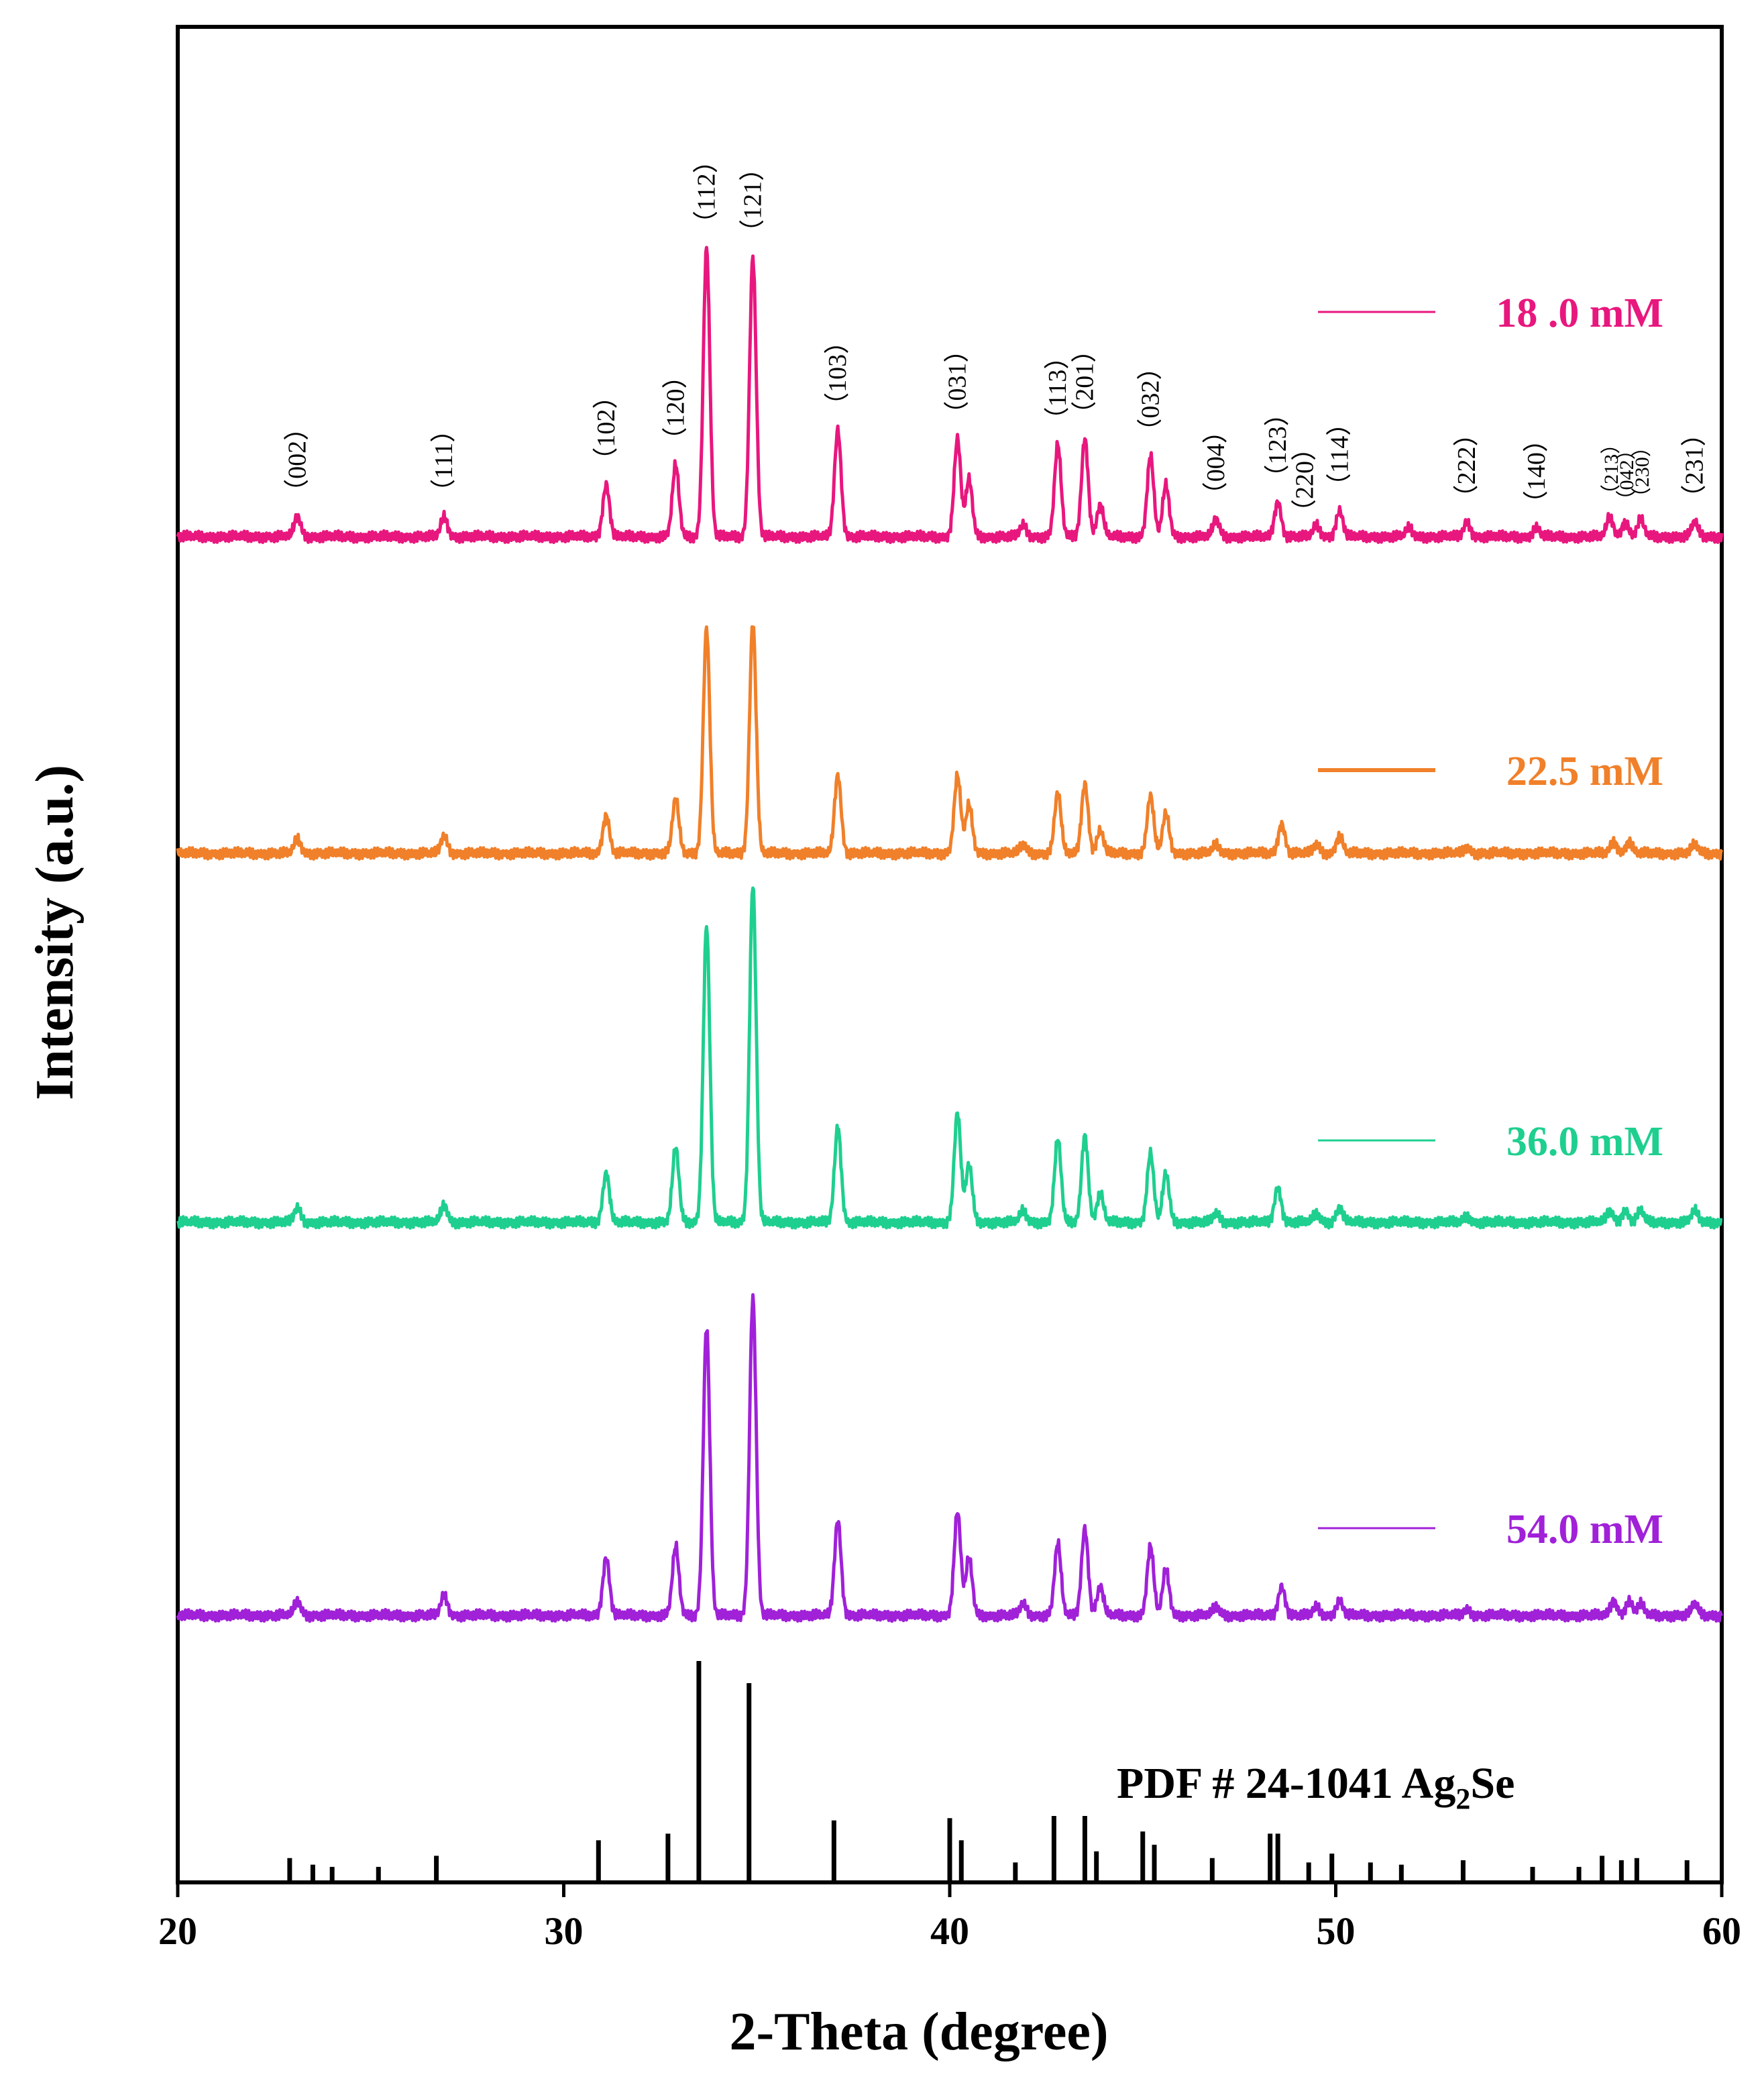 The image size is (1764, 2089). What do you see at coordinates (1286, 1784) in the screenshot?
I see `reference-label-prefix: PDF # 24-1041 Ag` at bounding box center [1286, 1784].